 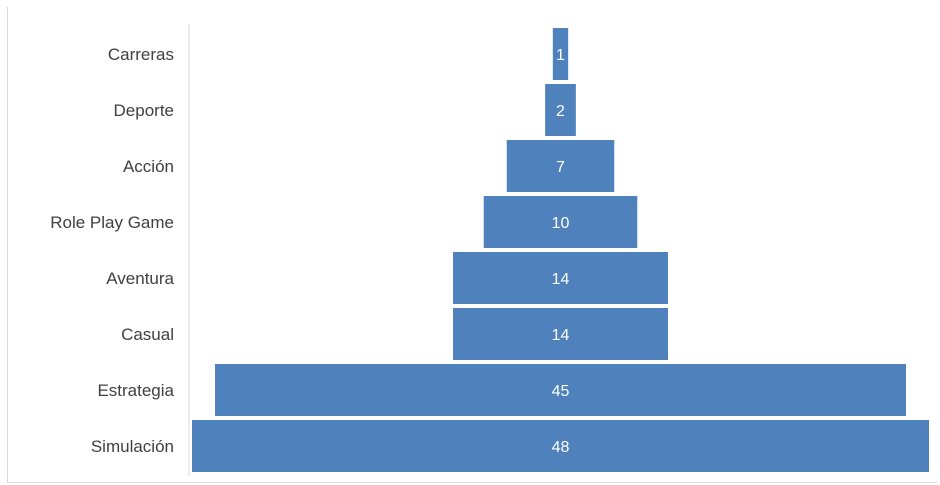 I want to click on category-label-estrategia: Estrategia, so click(x=135, y=390).